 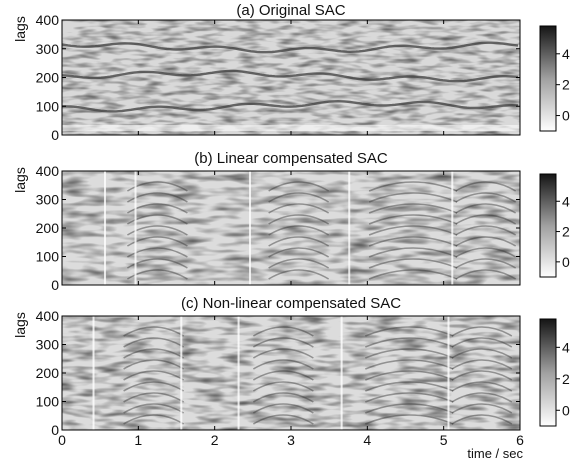 I want to click on panel-c-colorbar-label-0: 0, so click(x=566, y=410).